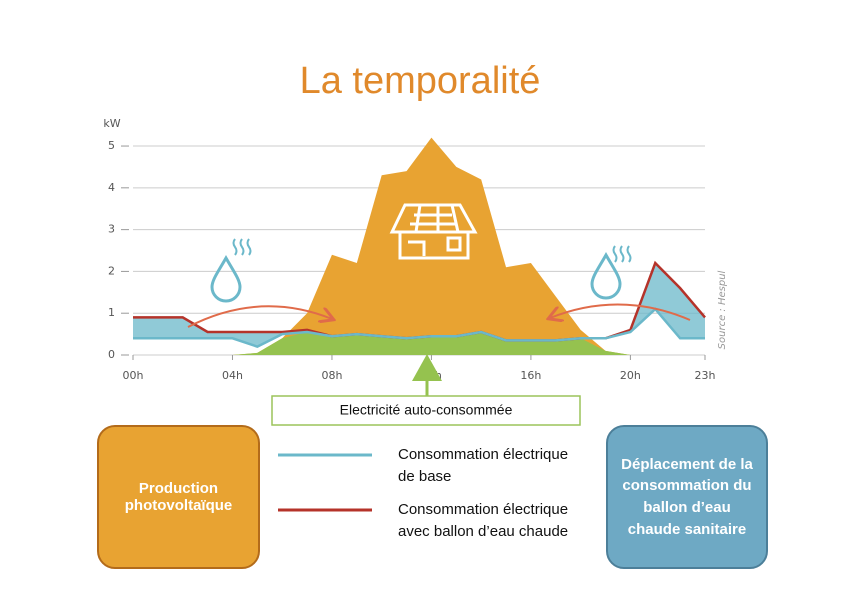 Image resolution: width=841 pixels, height=595 pixels. Describe the element at coordinates (705, 375) in the screenshot. I see `x-tick-label: 23h` at that location.